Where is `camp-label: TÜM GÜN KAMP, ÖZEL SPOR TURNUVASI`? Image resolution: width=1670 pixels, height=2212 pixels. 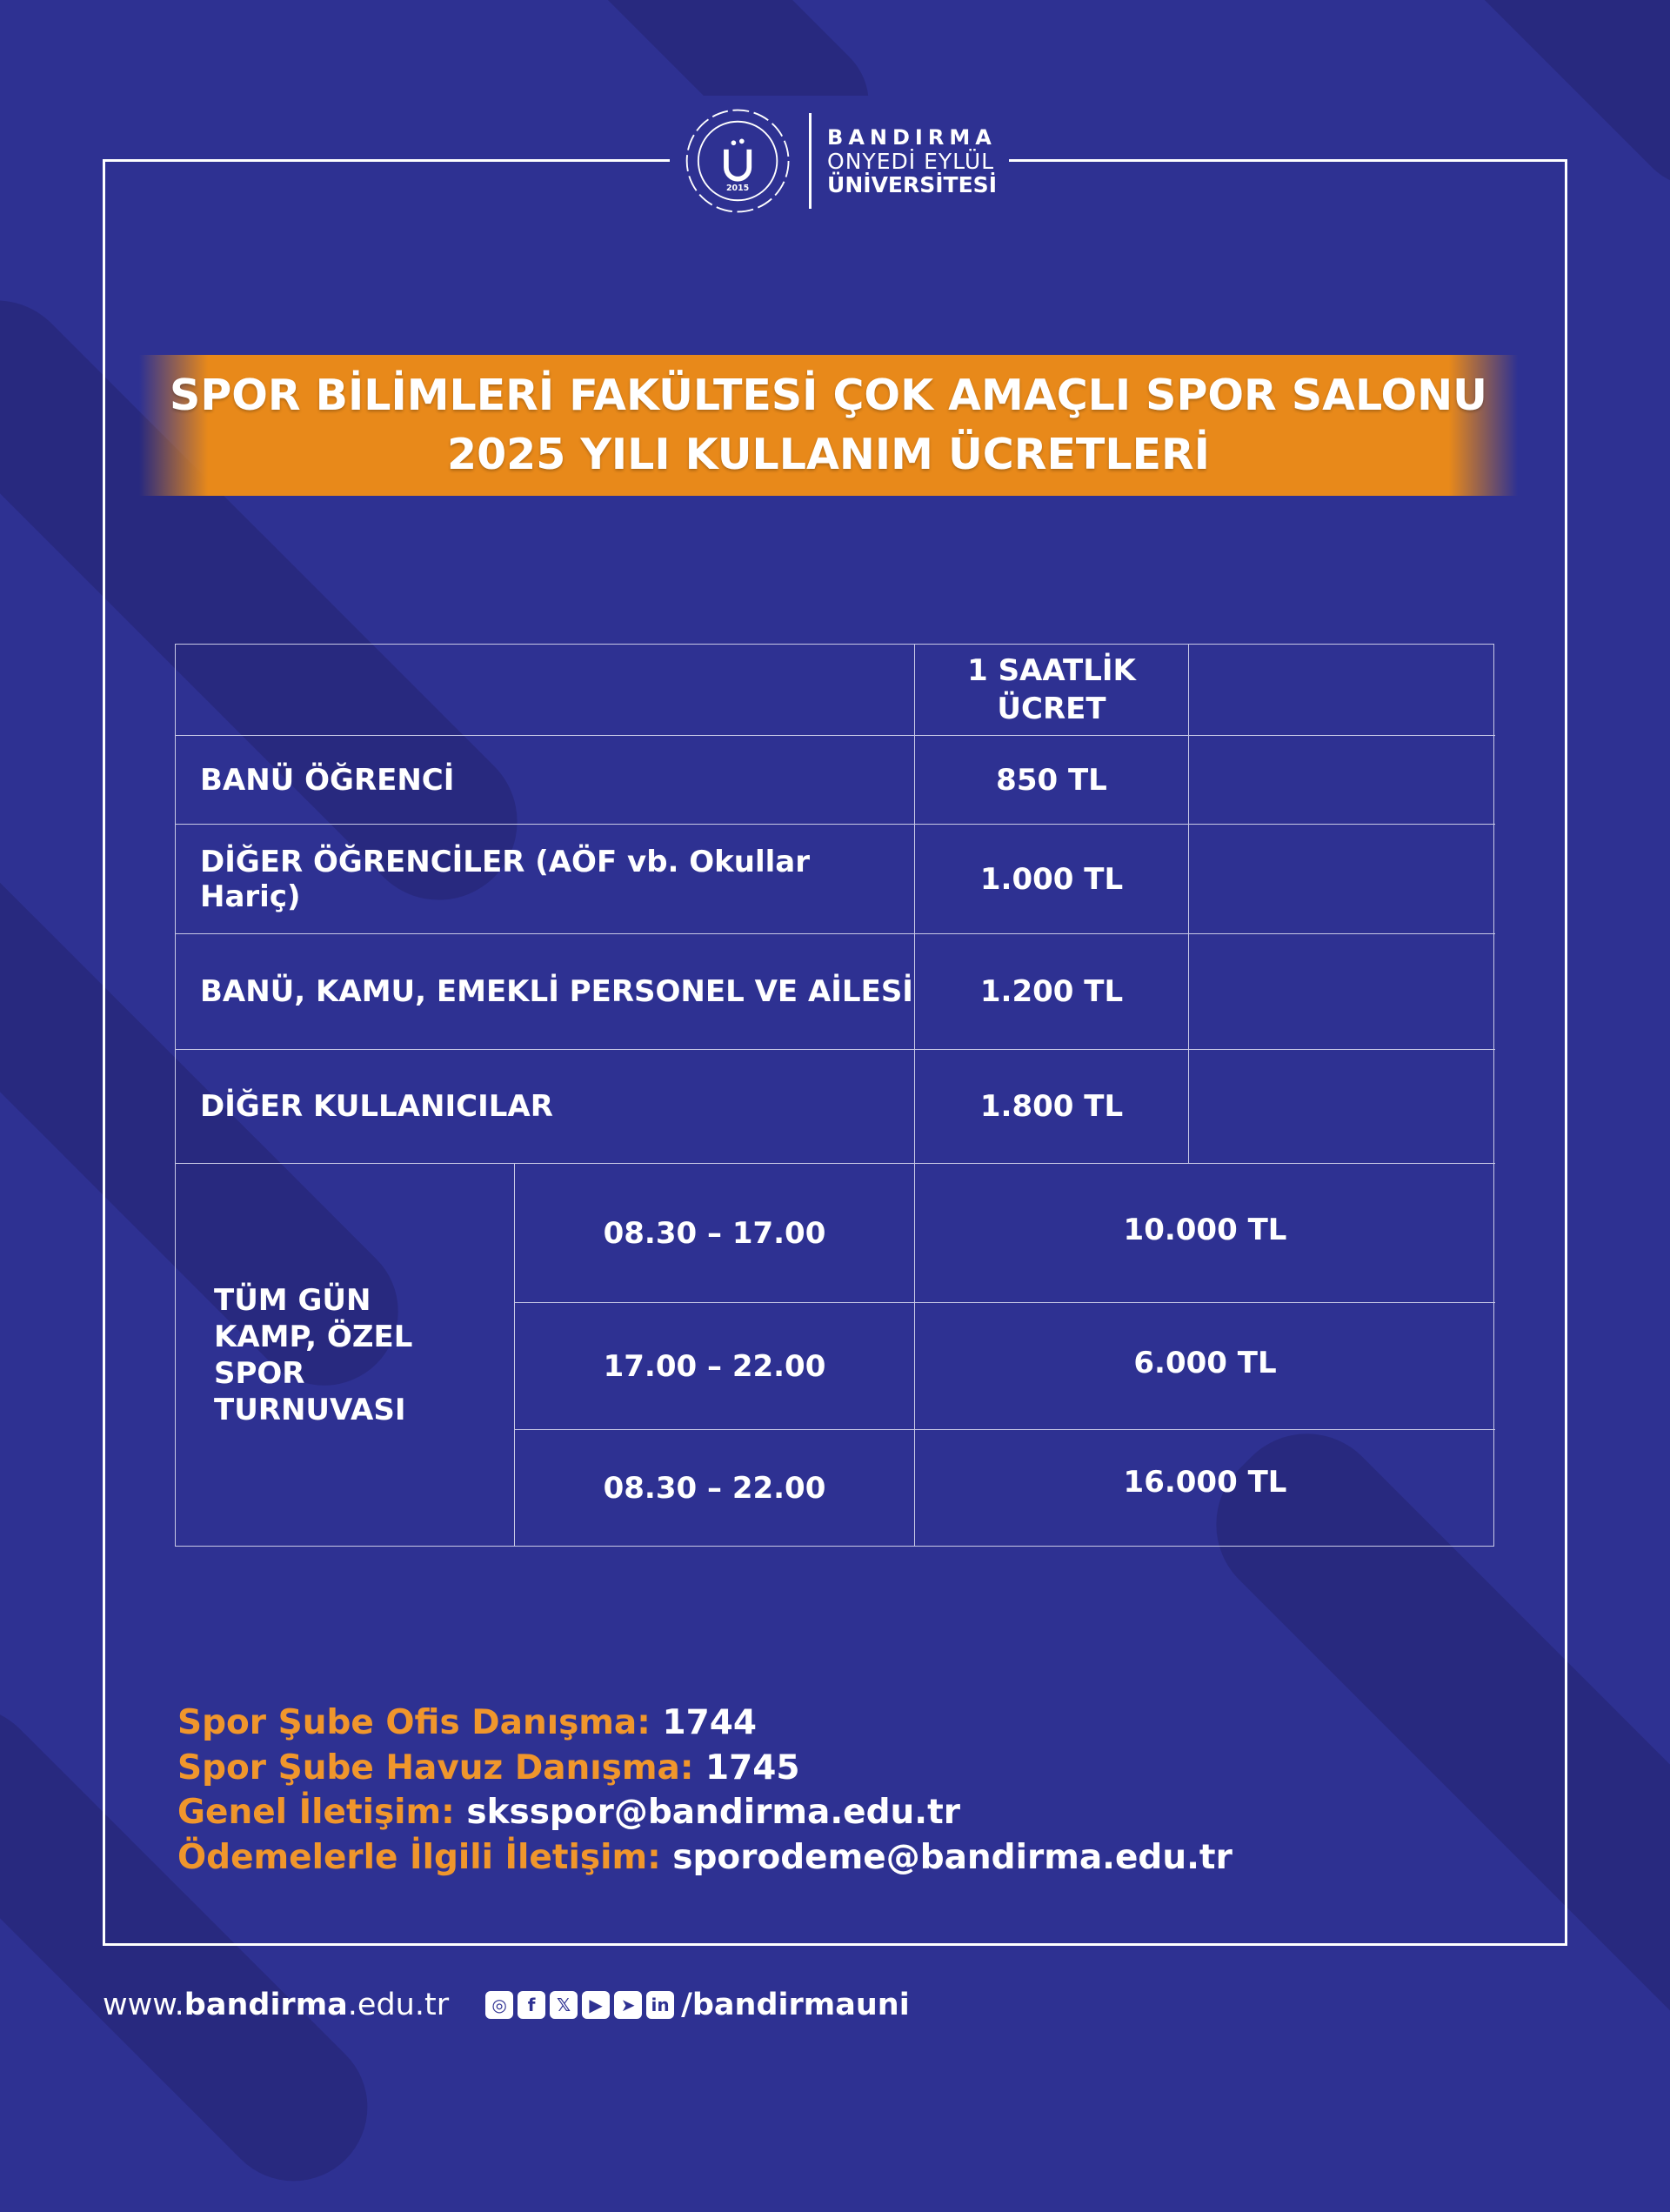
camp-label: TÜM GÜN KAMP, ÖZEL SPOR TURNUVASI is located at coordinates (345, 1355).